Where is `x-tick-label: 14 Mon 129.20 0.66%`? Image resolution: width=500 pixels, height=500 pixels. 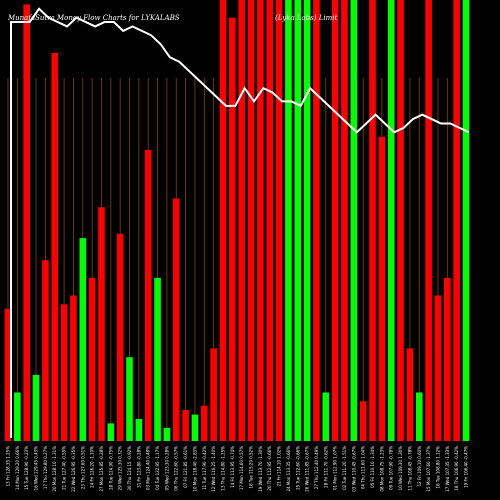
x-tick-label: 14 Mon 129.20 0.66% is located at coordinates (17, 468).